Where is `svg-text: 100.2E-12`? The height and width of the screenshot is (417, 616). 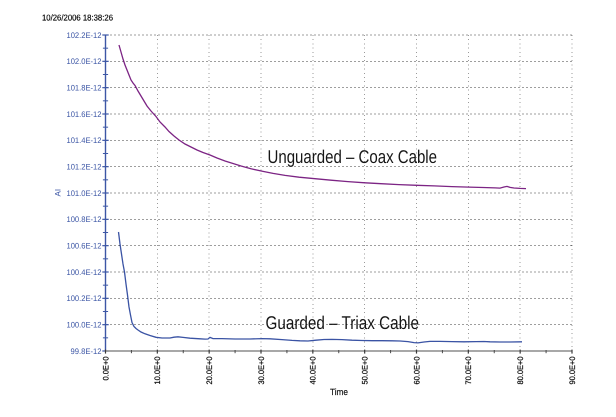 svg-text: 100.2E-12 is located at coordinates (85, 298).